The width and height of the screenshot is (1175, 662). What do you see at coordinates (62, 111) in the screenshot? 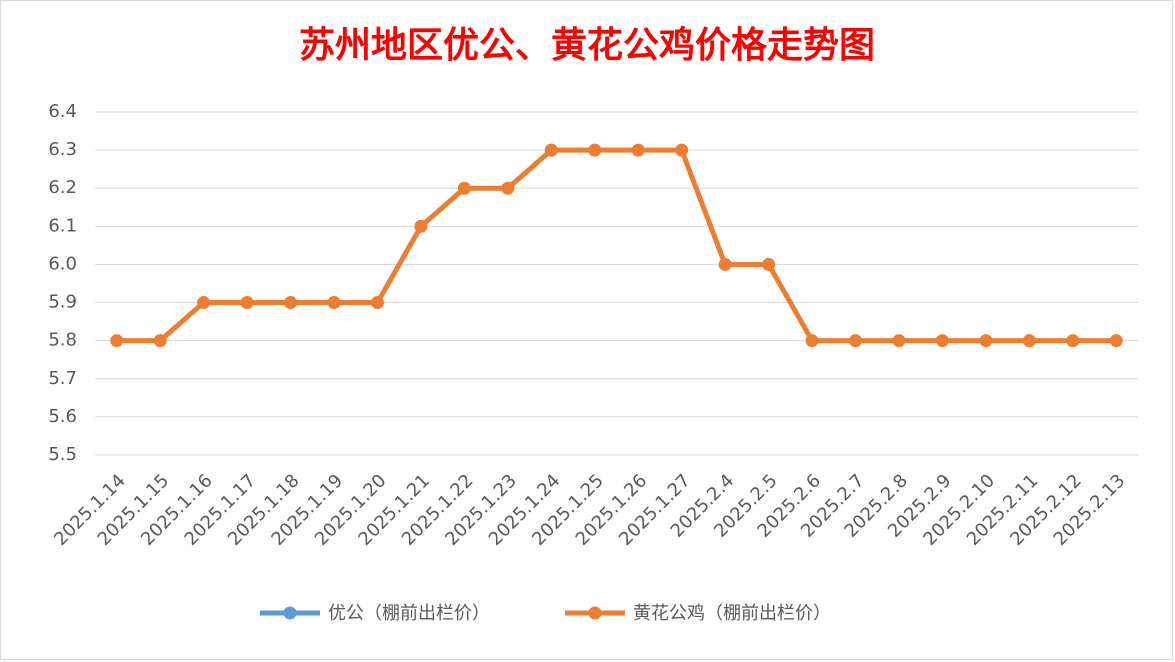
I see `y-tick-label: 6.4` at bounding box center [62, 111].